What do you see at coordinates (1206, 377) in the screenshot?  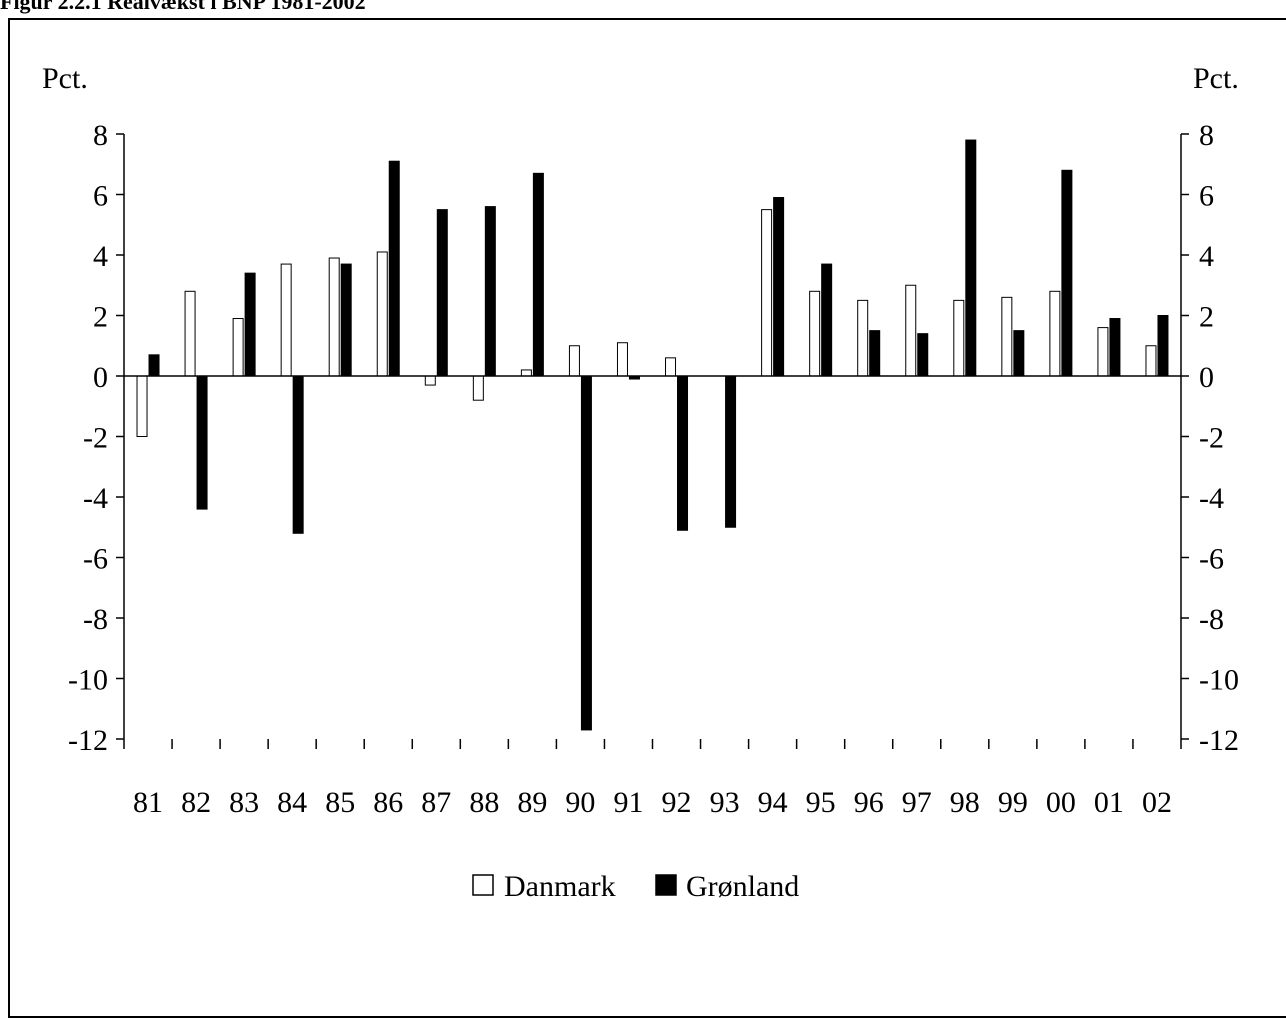 I see `right-tick-label: 0` at bounding box center [1206, 377].